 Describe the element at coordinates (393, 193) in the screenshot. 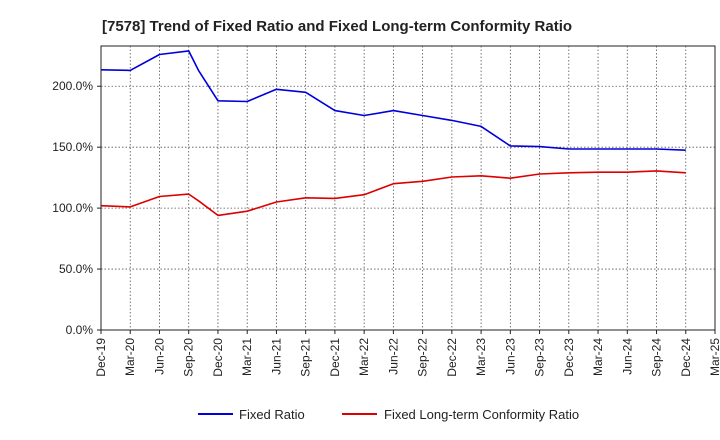

I see `series-line-fixed-long-term-conformity-ratio` at that location.